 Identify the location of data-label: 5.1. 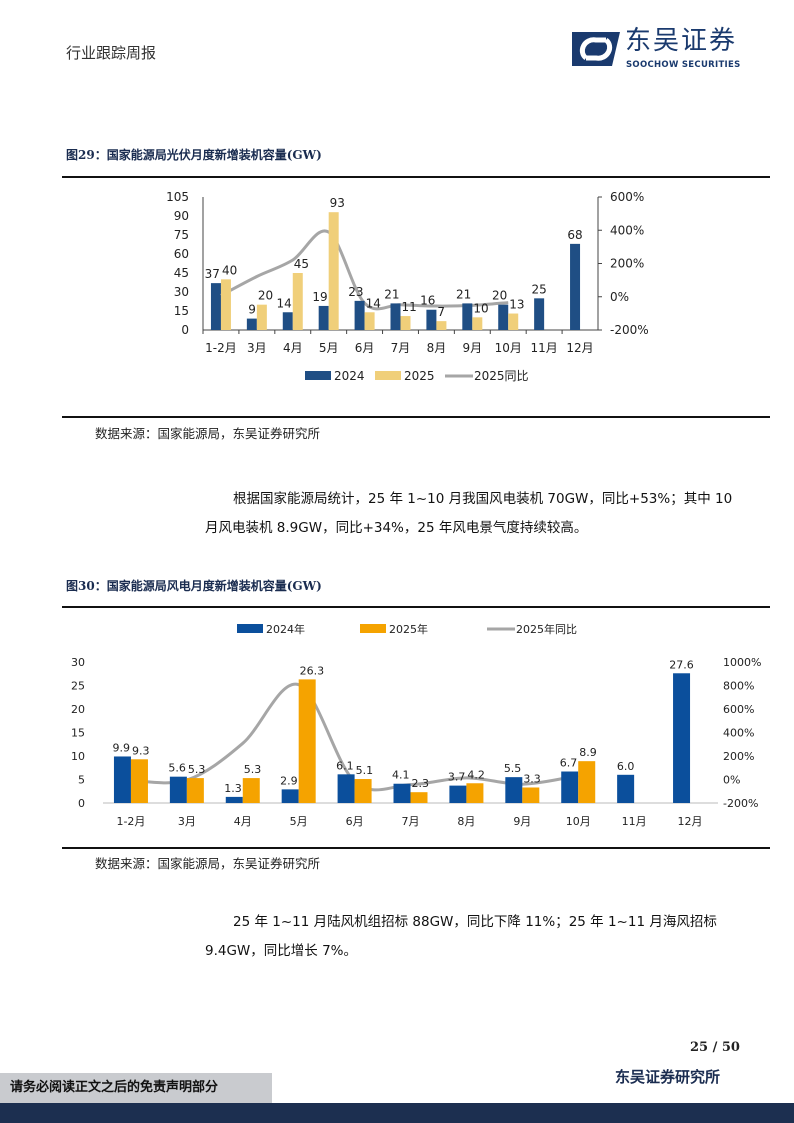
(365, 770).